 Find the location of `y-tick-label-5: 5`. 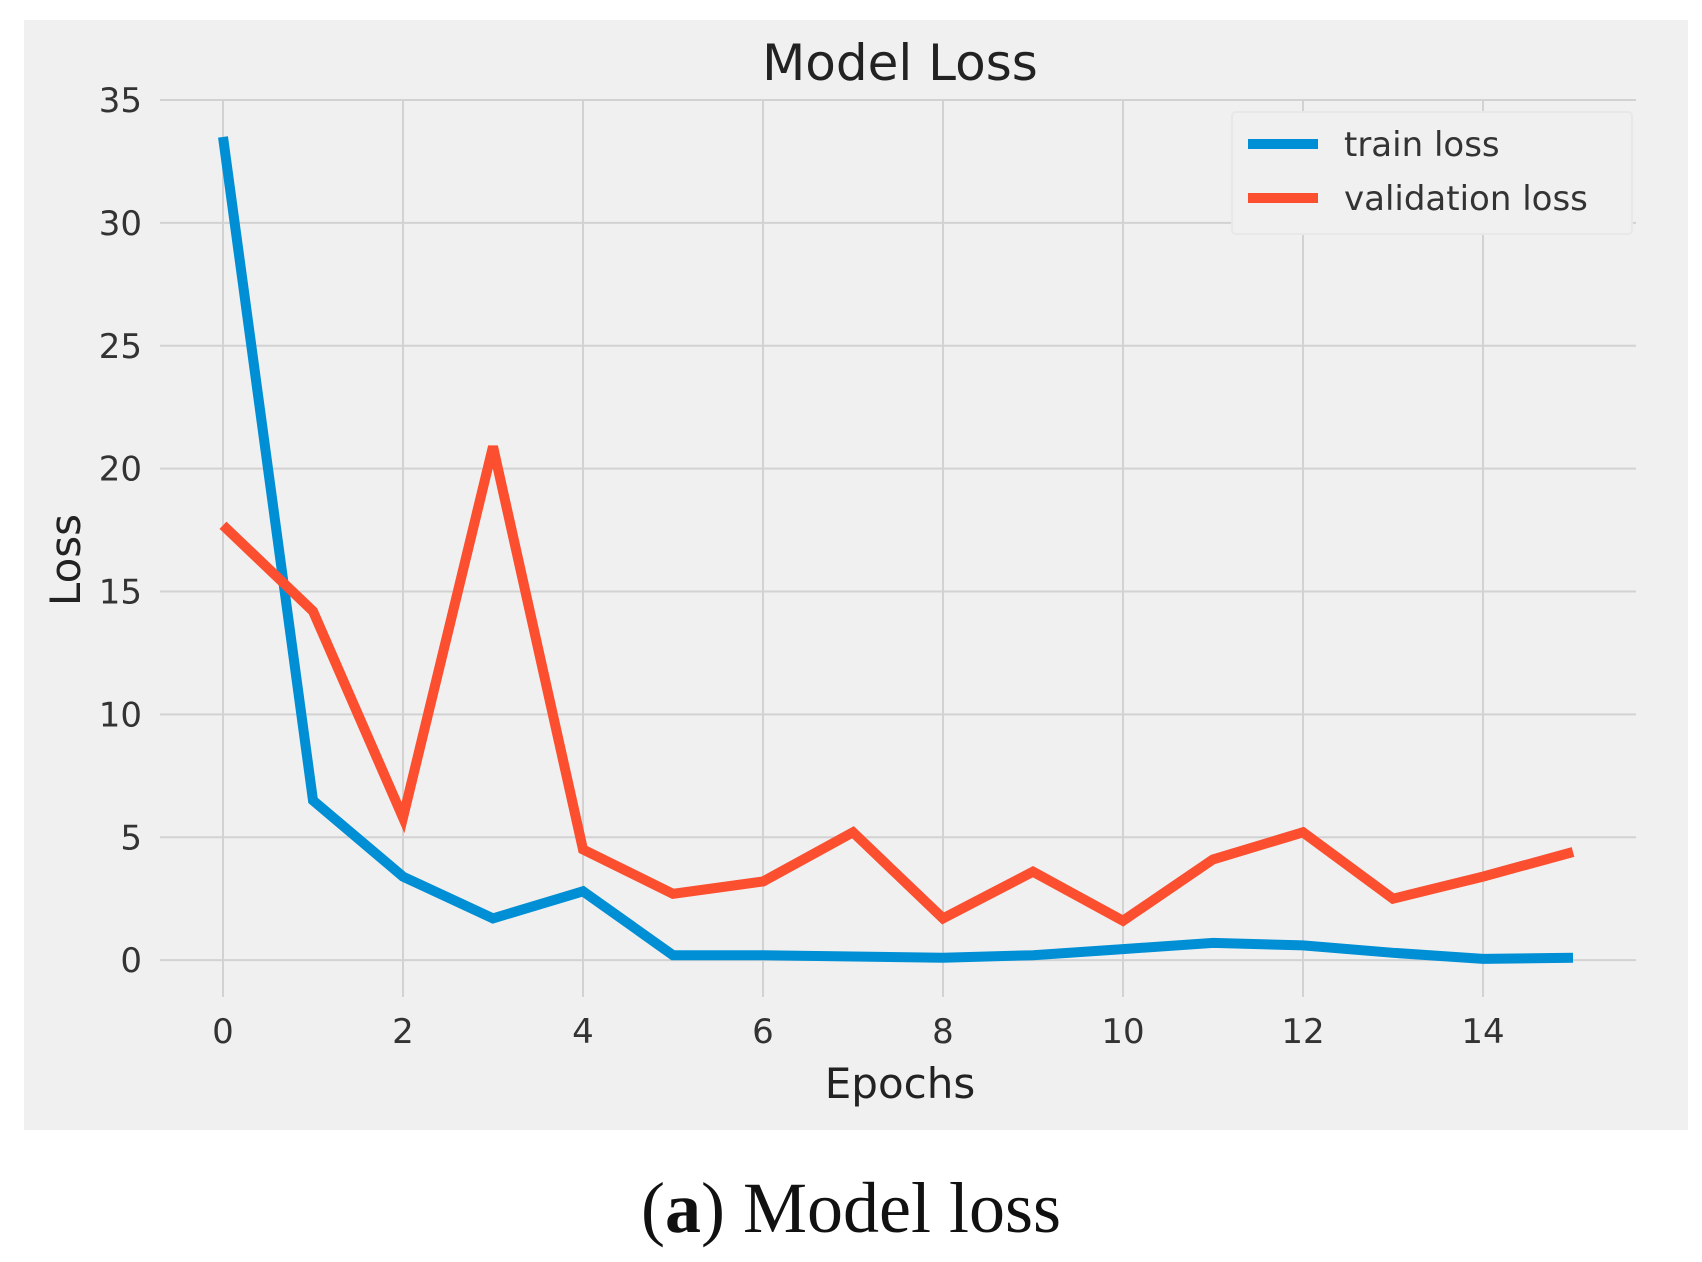

y-tick-label-5: 5 is located at coordinates (131, 838).